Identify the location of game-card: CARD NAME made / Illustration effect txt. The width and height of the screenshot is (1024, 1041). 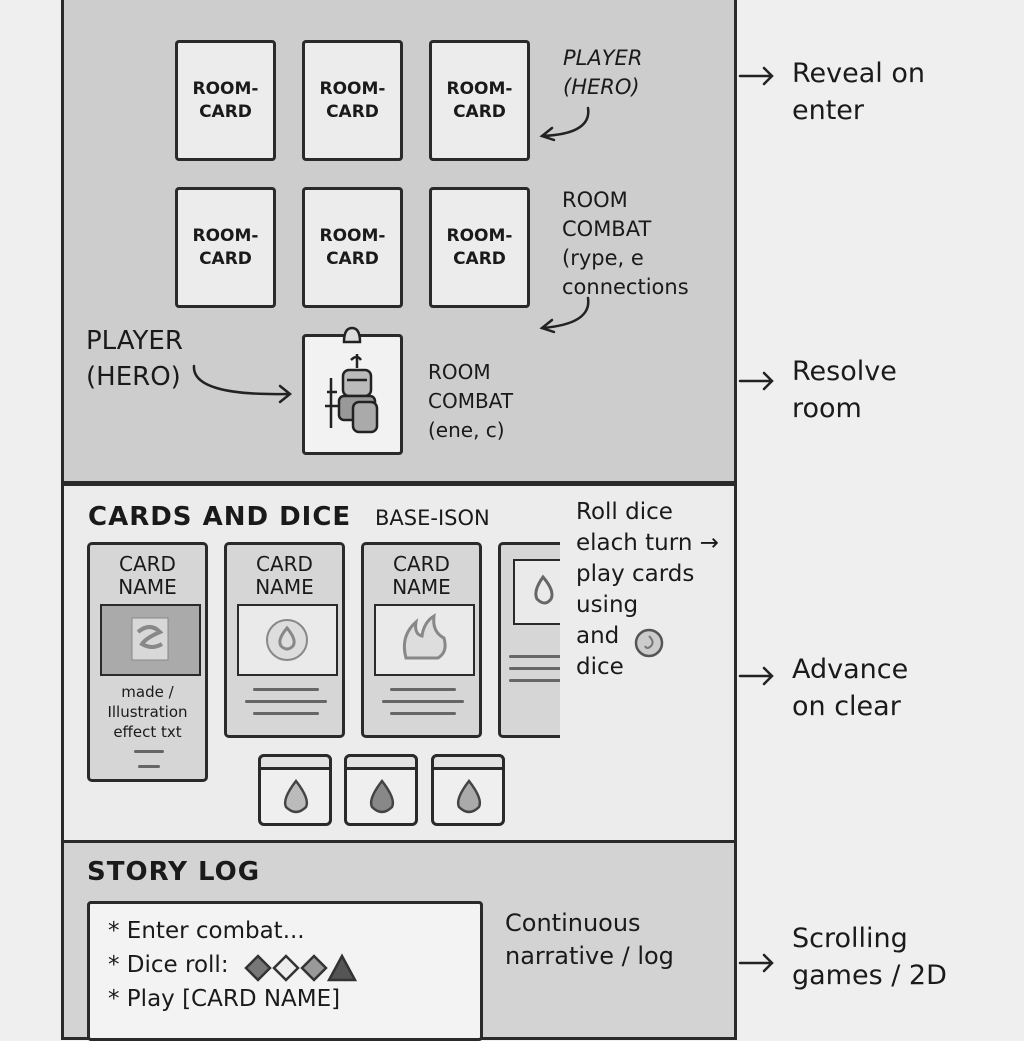
(147, 662).